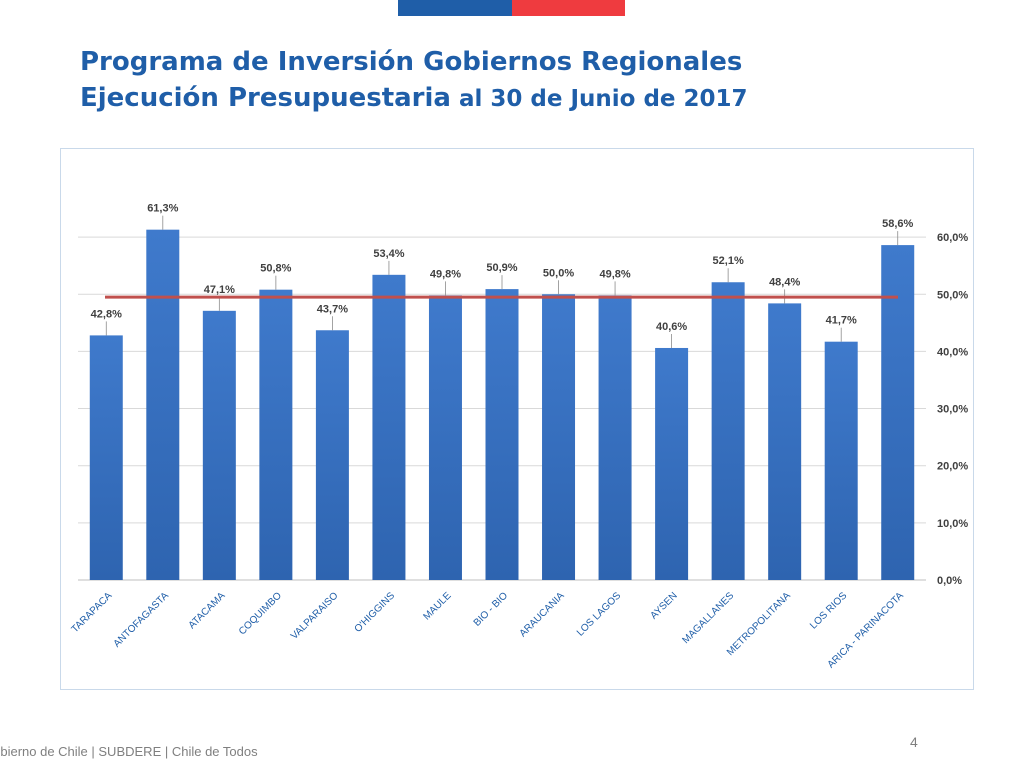 Image resolution: width=1024 pixels, height=768 pixels. What do you see at coordinates (952, 524) in the screenshot?
I see `y-tick-label: 10,0%` at bounding box center [952, 524].